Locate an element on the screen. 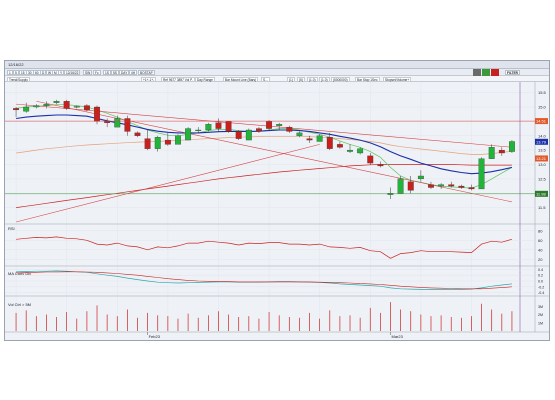 The width and height of the screenshot is (555, 400). price-tick-label: 13.5 is located at coordinates (542, 150).